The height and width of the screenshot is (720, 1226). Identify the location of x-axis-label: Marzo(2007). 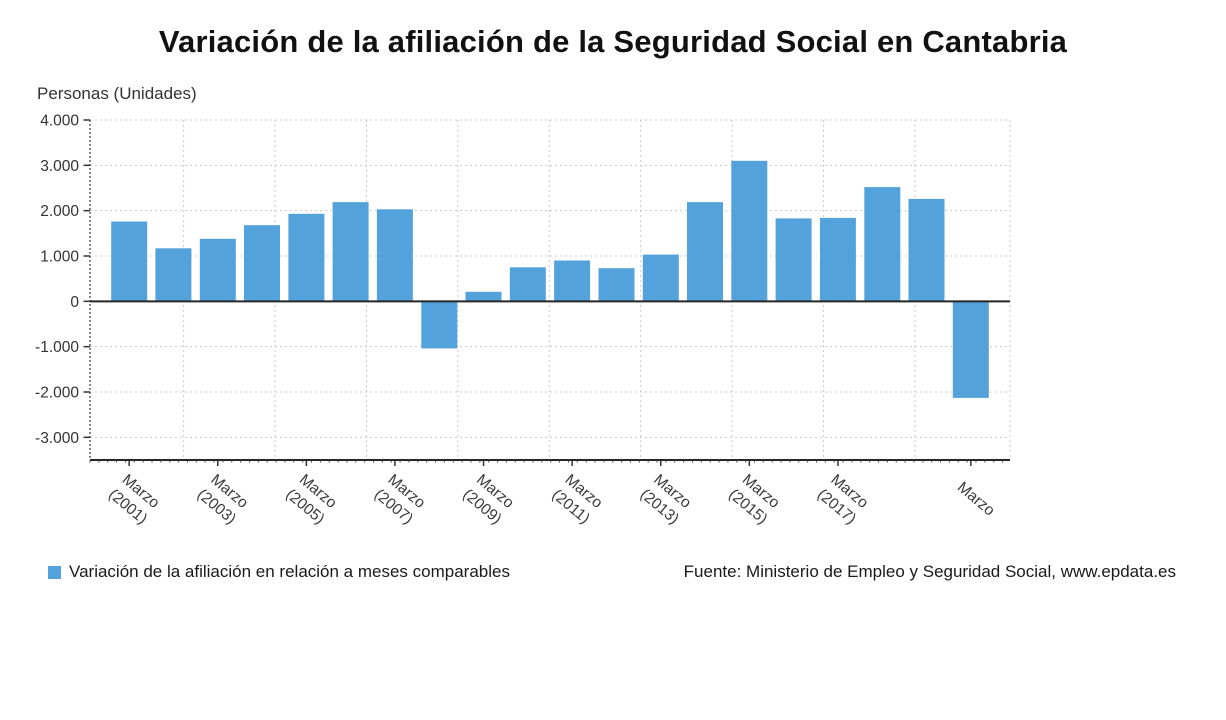
(399, 499).